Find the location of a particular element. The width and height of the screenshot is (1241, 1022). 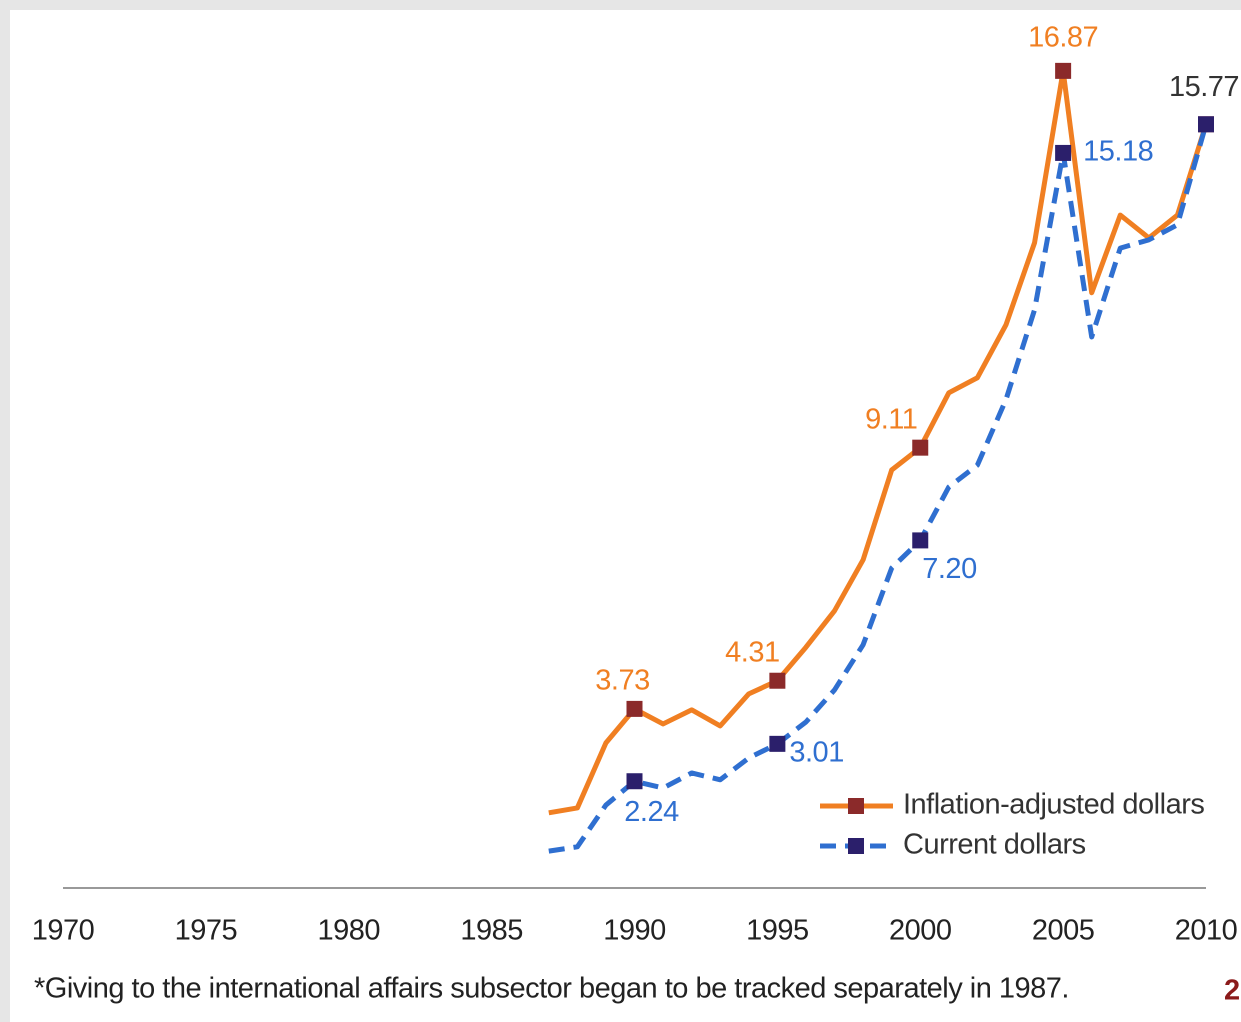

x-tick-label: 1980 is located at coordinates (348, 931).